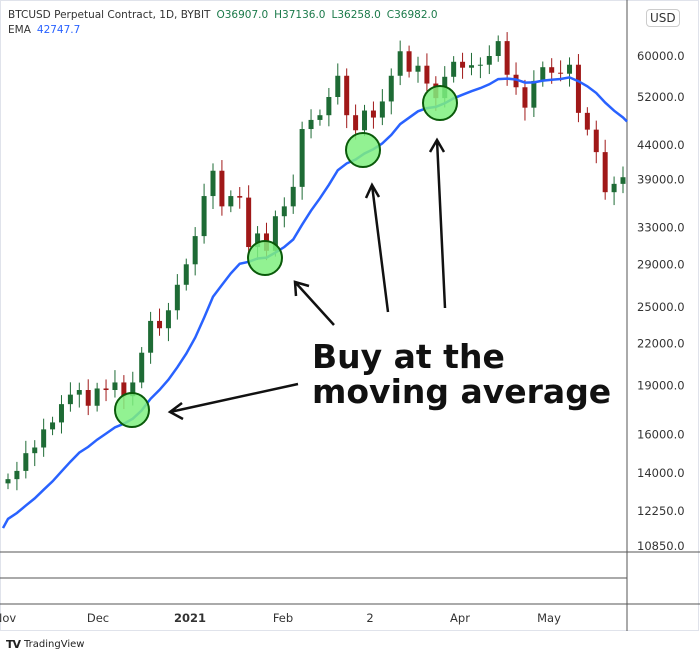 The width and height of the screenshot is (700, 658). Describe the element at coordinates (54, 644) in the screenshot. I see `brand-name: TradingView` at that location.